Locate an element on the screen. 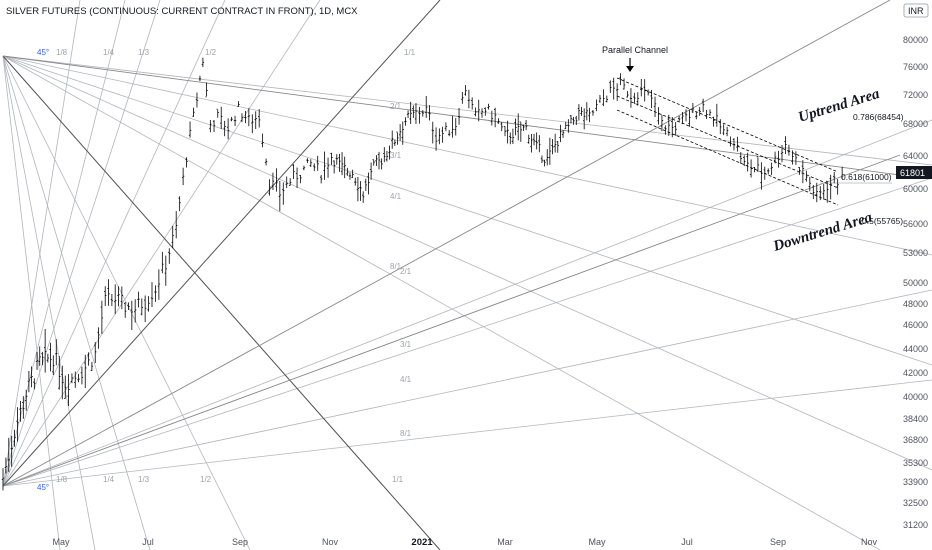 The width and height of the screenshot is (932, 550). price-tick-label: 38400 is located at coordinates (915, 419).